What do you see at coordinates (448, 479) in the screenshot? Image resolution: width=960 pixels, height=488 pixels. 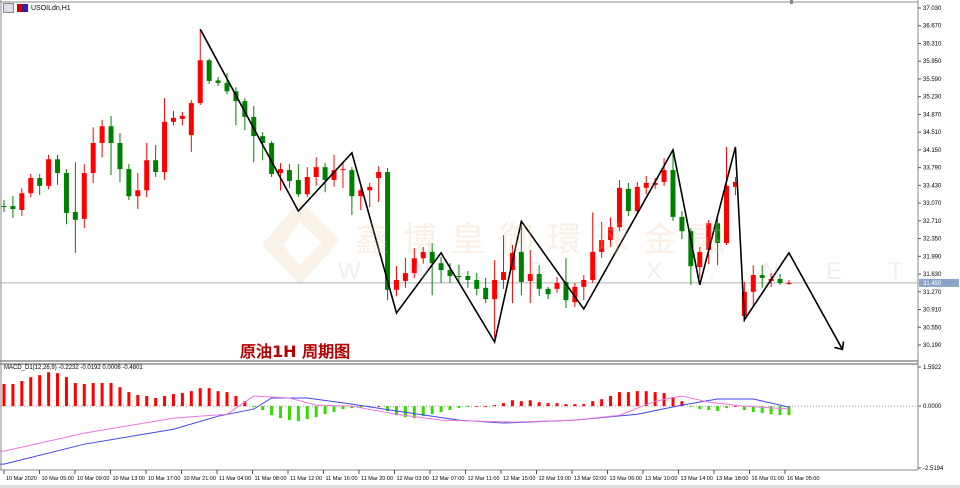 I see `time-tick-label: 12 Mar 07:00` at bounding box center [448, 479].